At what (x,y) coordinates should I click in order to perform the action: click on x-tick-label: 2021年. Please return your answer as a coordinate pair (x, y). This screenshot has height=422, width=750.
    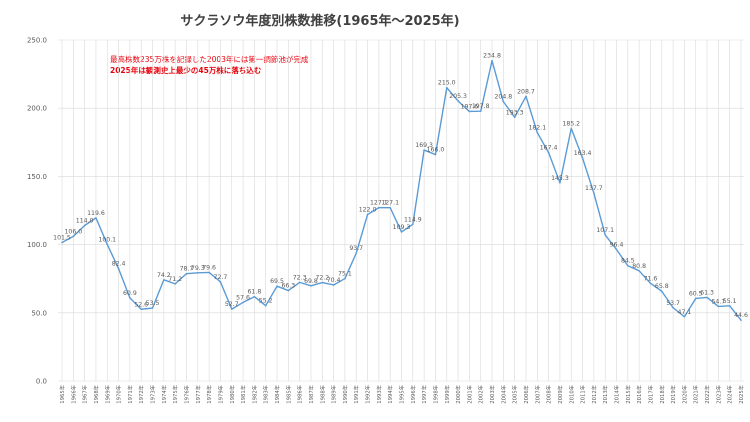
    Looking at the image, I should click on (696, 393).